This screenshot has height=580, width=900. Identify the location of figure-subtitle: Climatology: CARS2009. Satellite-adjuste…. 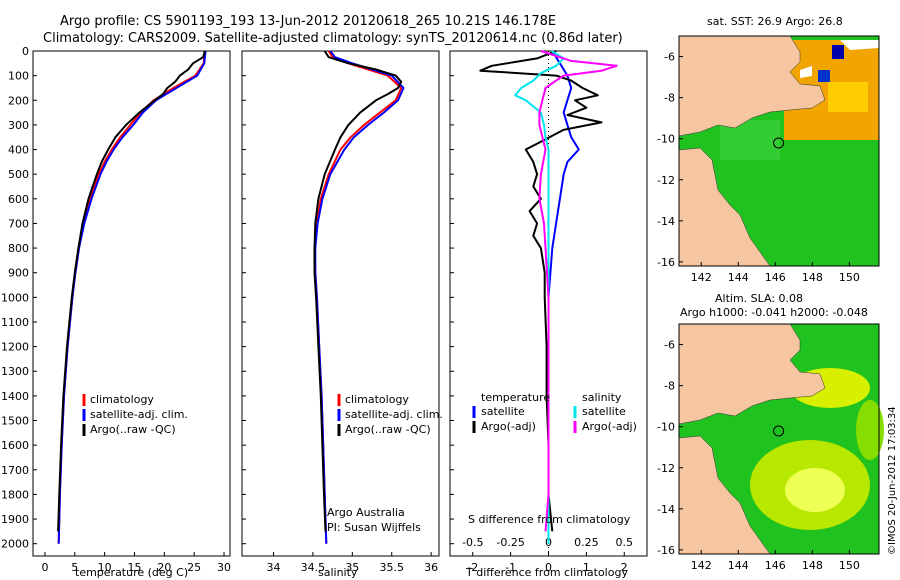
(333, 38).